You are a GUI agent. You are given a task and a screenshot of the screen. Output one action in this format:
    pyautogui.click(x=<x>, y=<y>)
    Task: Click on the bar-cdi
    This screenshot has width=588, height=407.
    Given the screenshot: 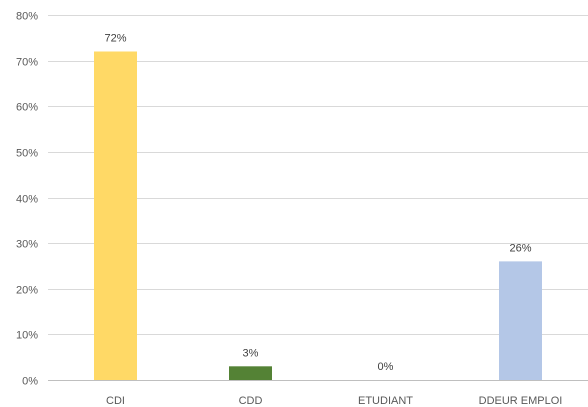 What is the action you would take?
    pyautogui.click(x=115, y=215)
    